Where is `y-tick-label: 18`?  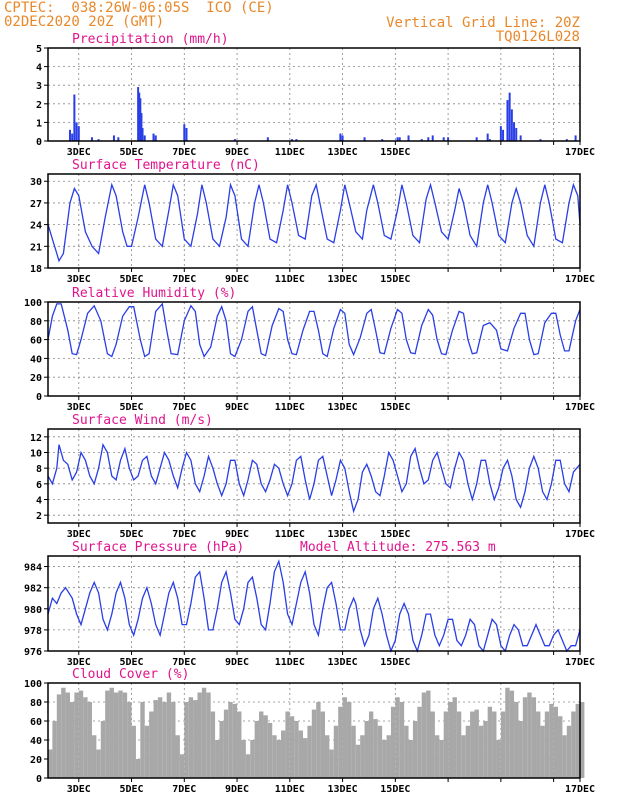
y-tick-label: 18 is located at coordinates (36, 269).